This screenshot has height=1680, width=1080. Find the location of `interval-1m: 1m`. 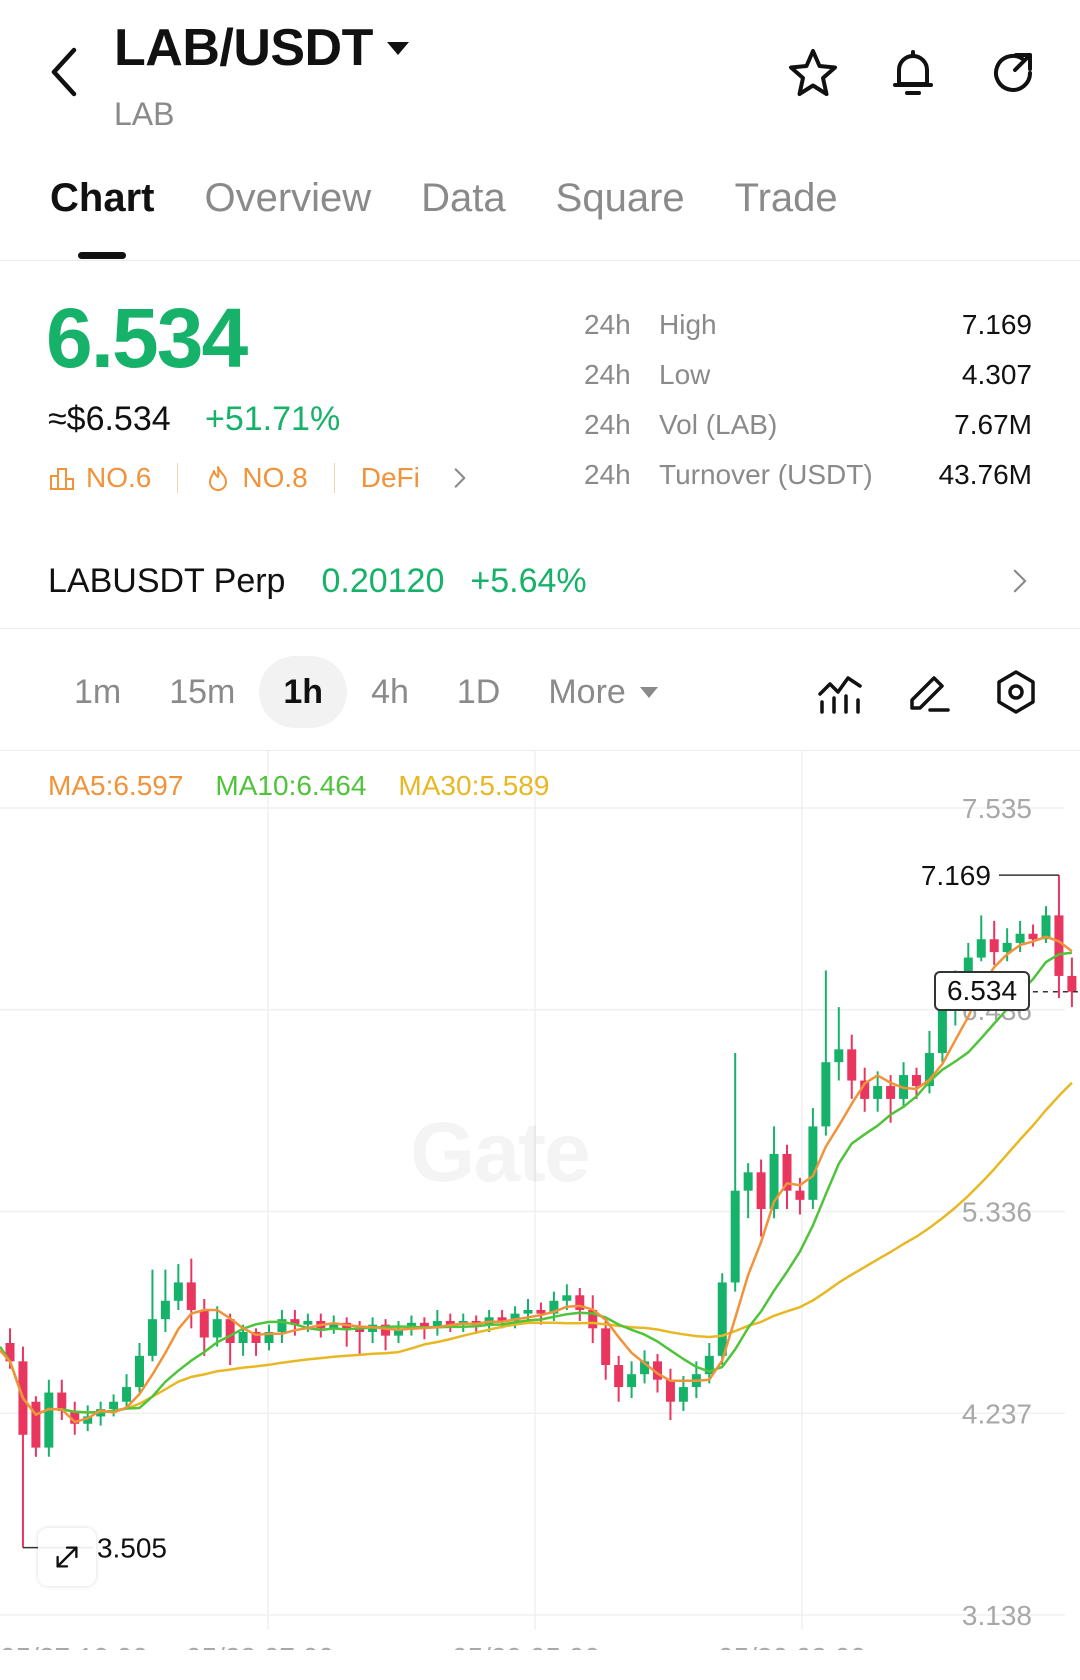

interval-1m: 1m is located at coordinates (98, 692).